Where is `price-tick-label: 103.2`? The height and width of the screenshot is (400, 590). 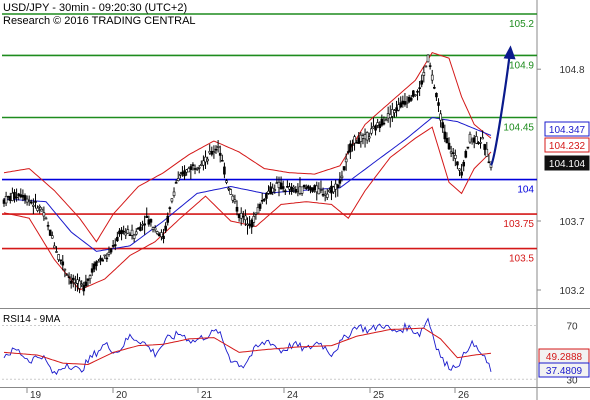 price-tick-label: 103.2 is located at coordinates (571, 291).